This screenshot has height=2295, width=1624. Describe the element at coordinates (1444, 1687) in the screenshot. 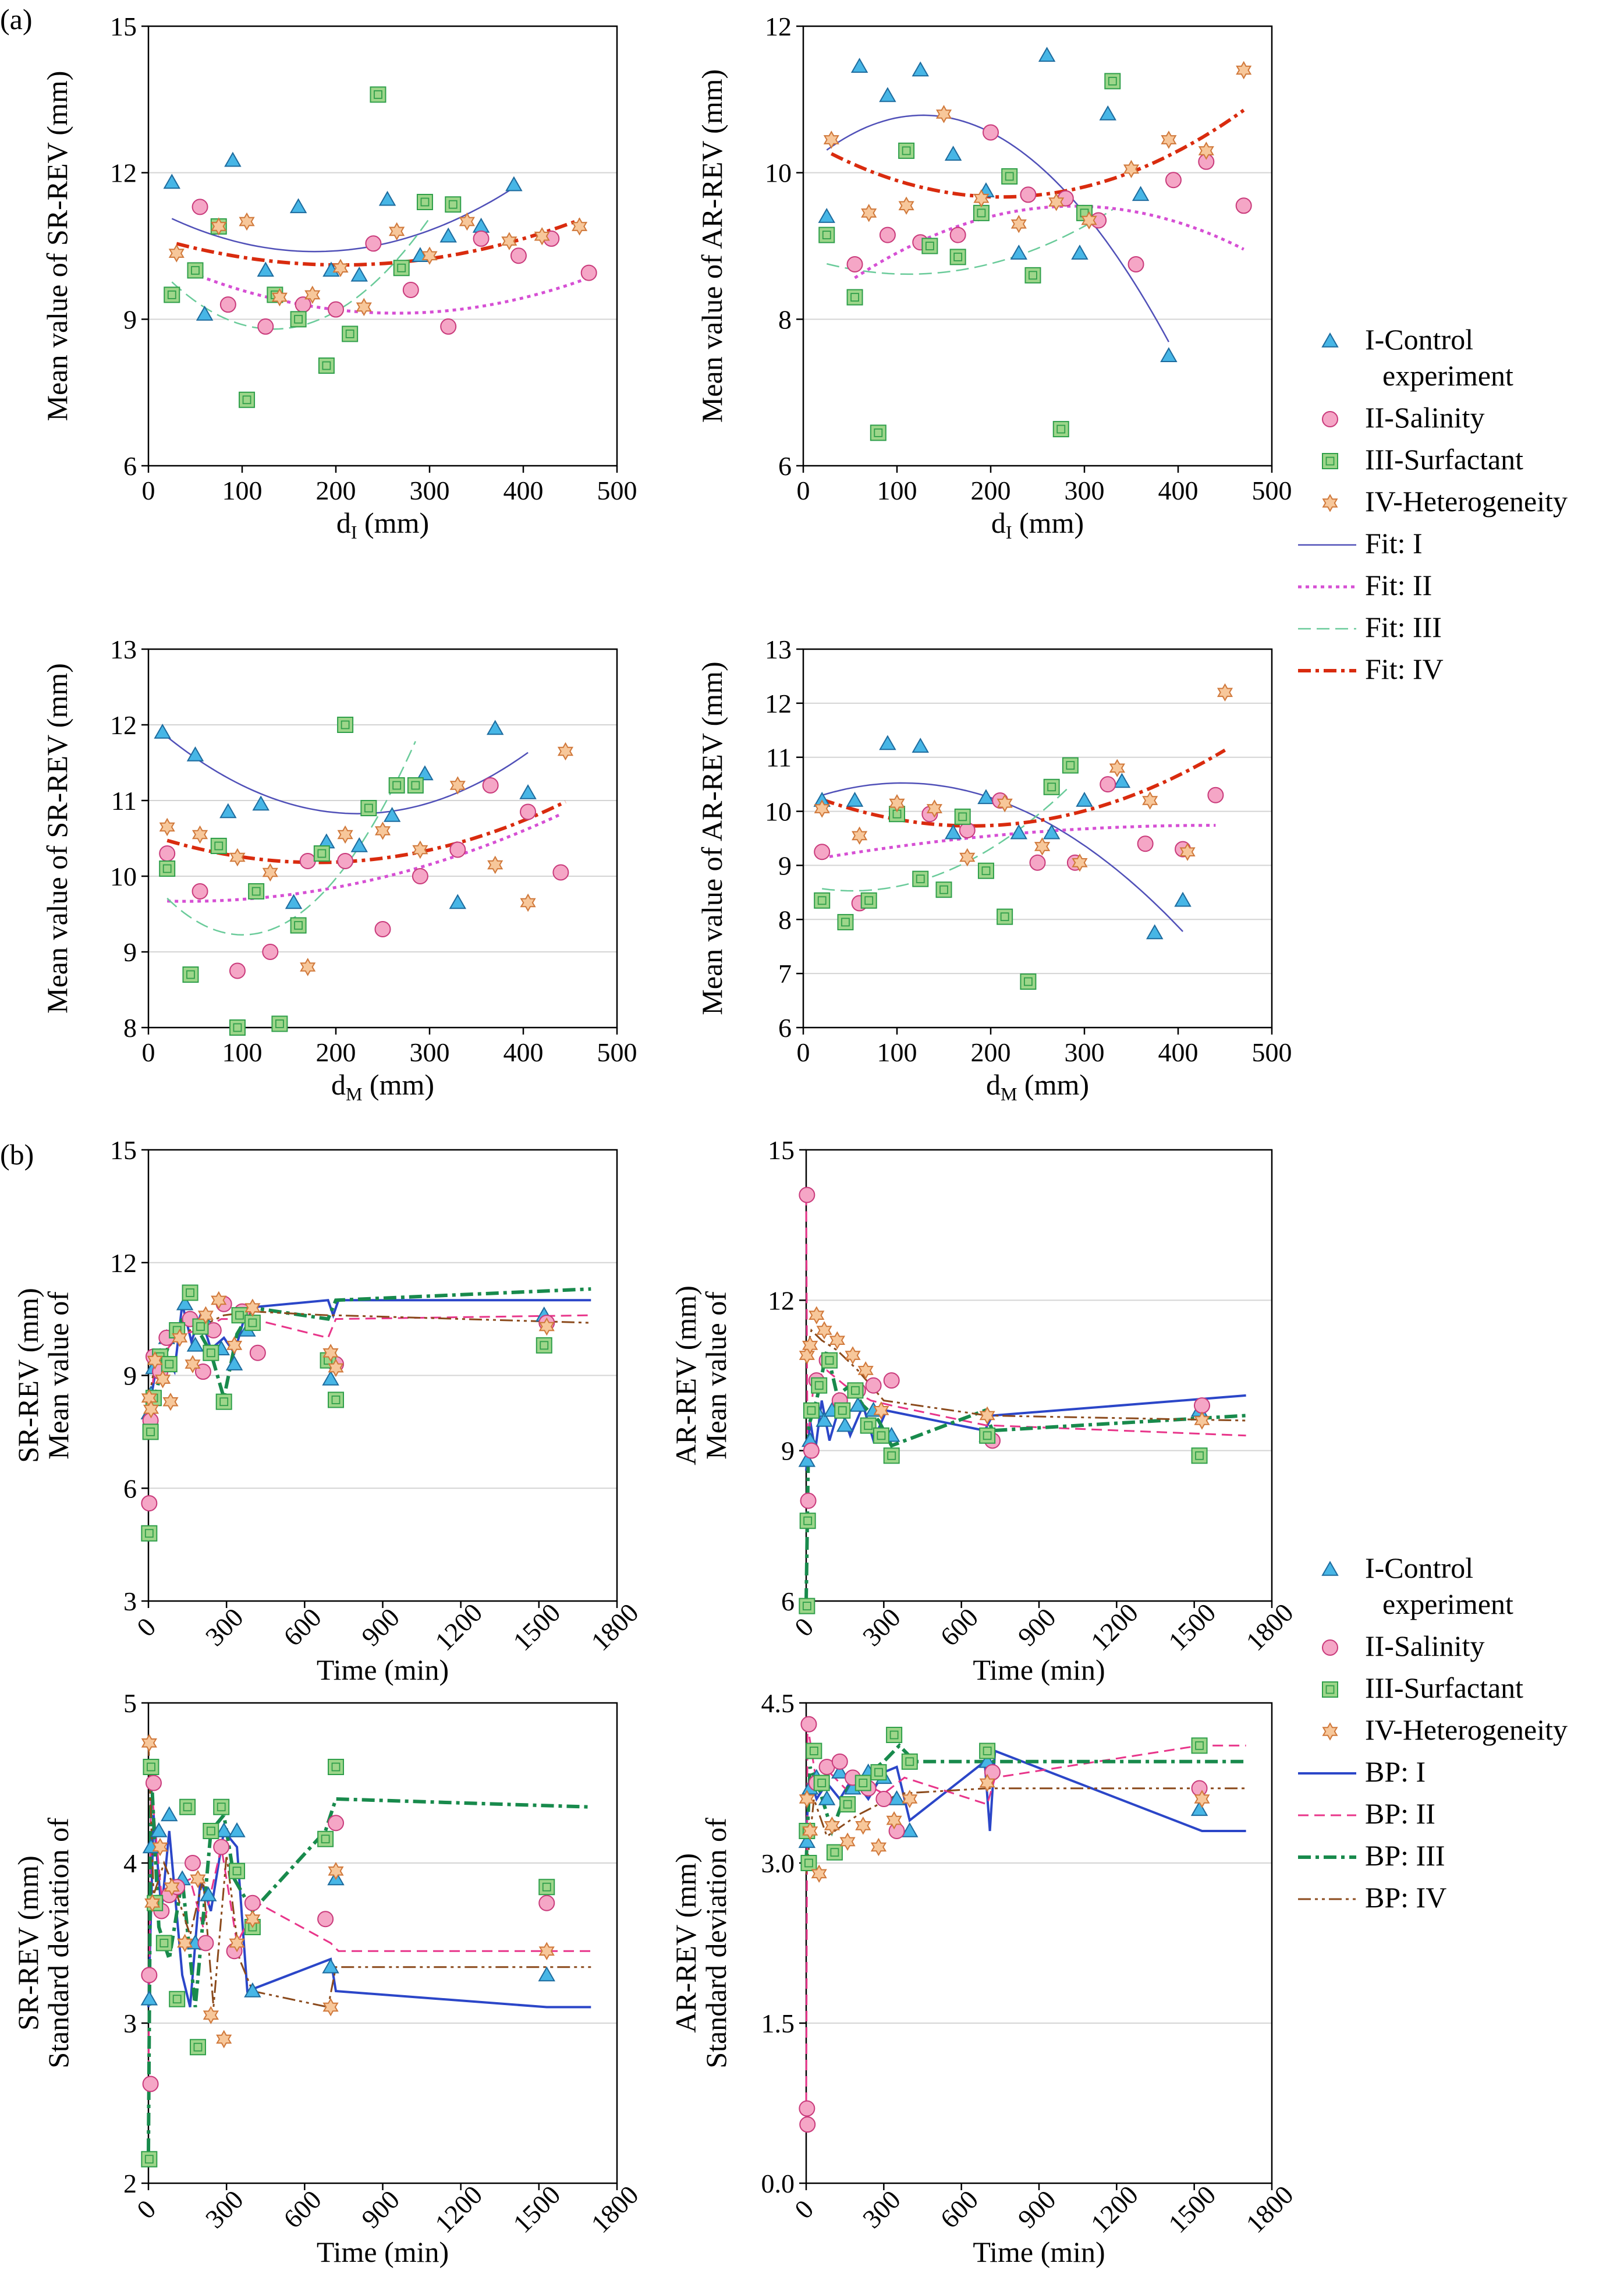

I see `legend-label: III-Surfactant` at that location.